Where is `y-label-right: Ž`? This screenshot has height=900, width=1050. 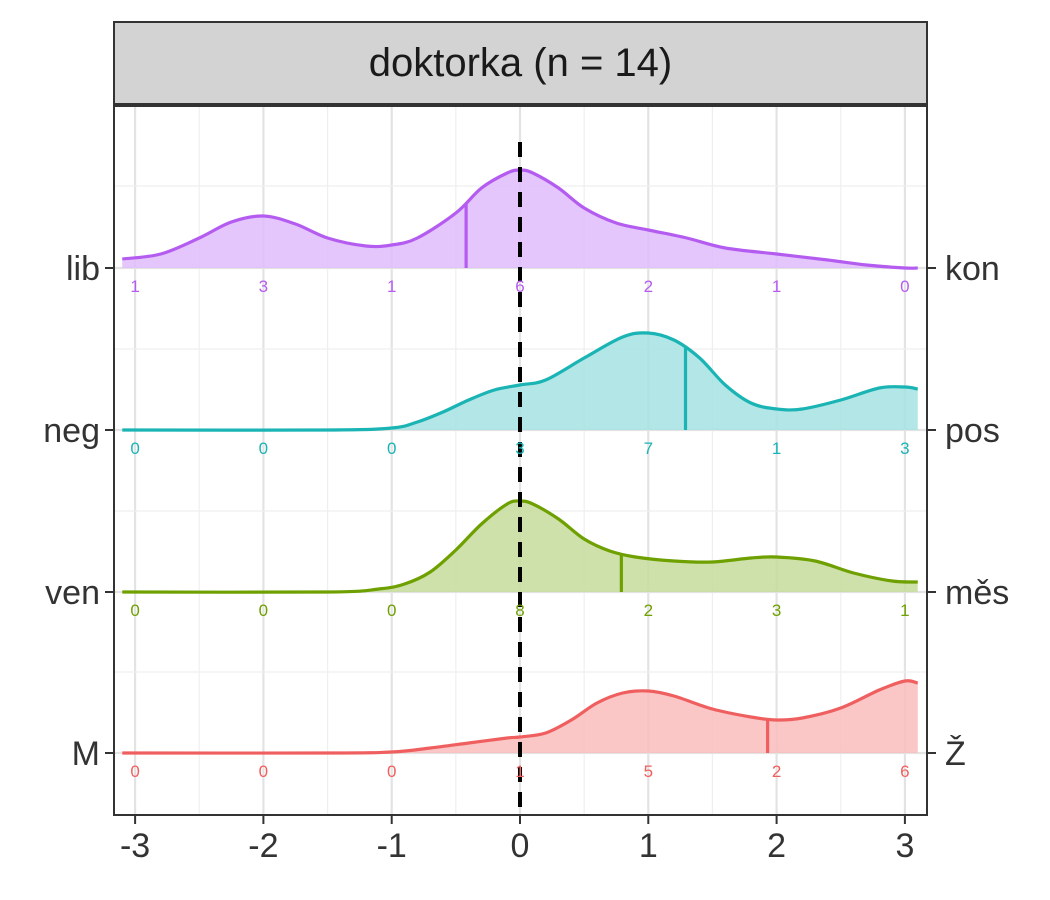 y-label-right: Ž is located at coordinates (955, 754).